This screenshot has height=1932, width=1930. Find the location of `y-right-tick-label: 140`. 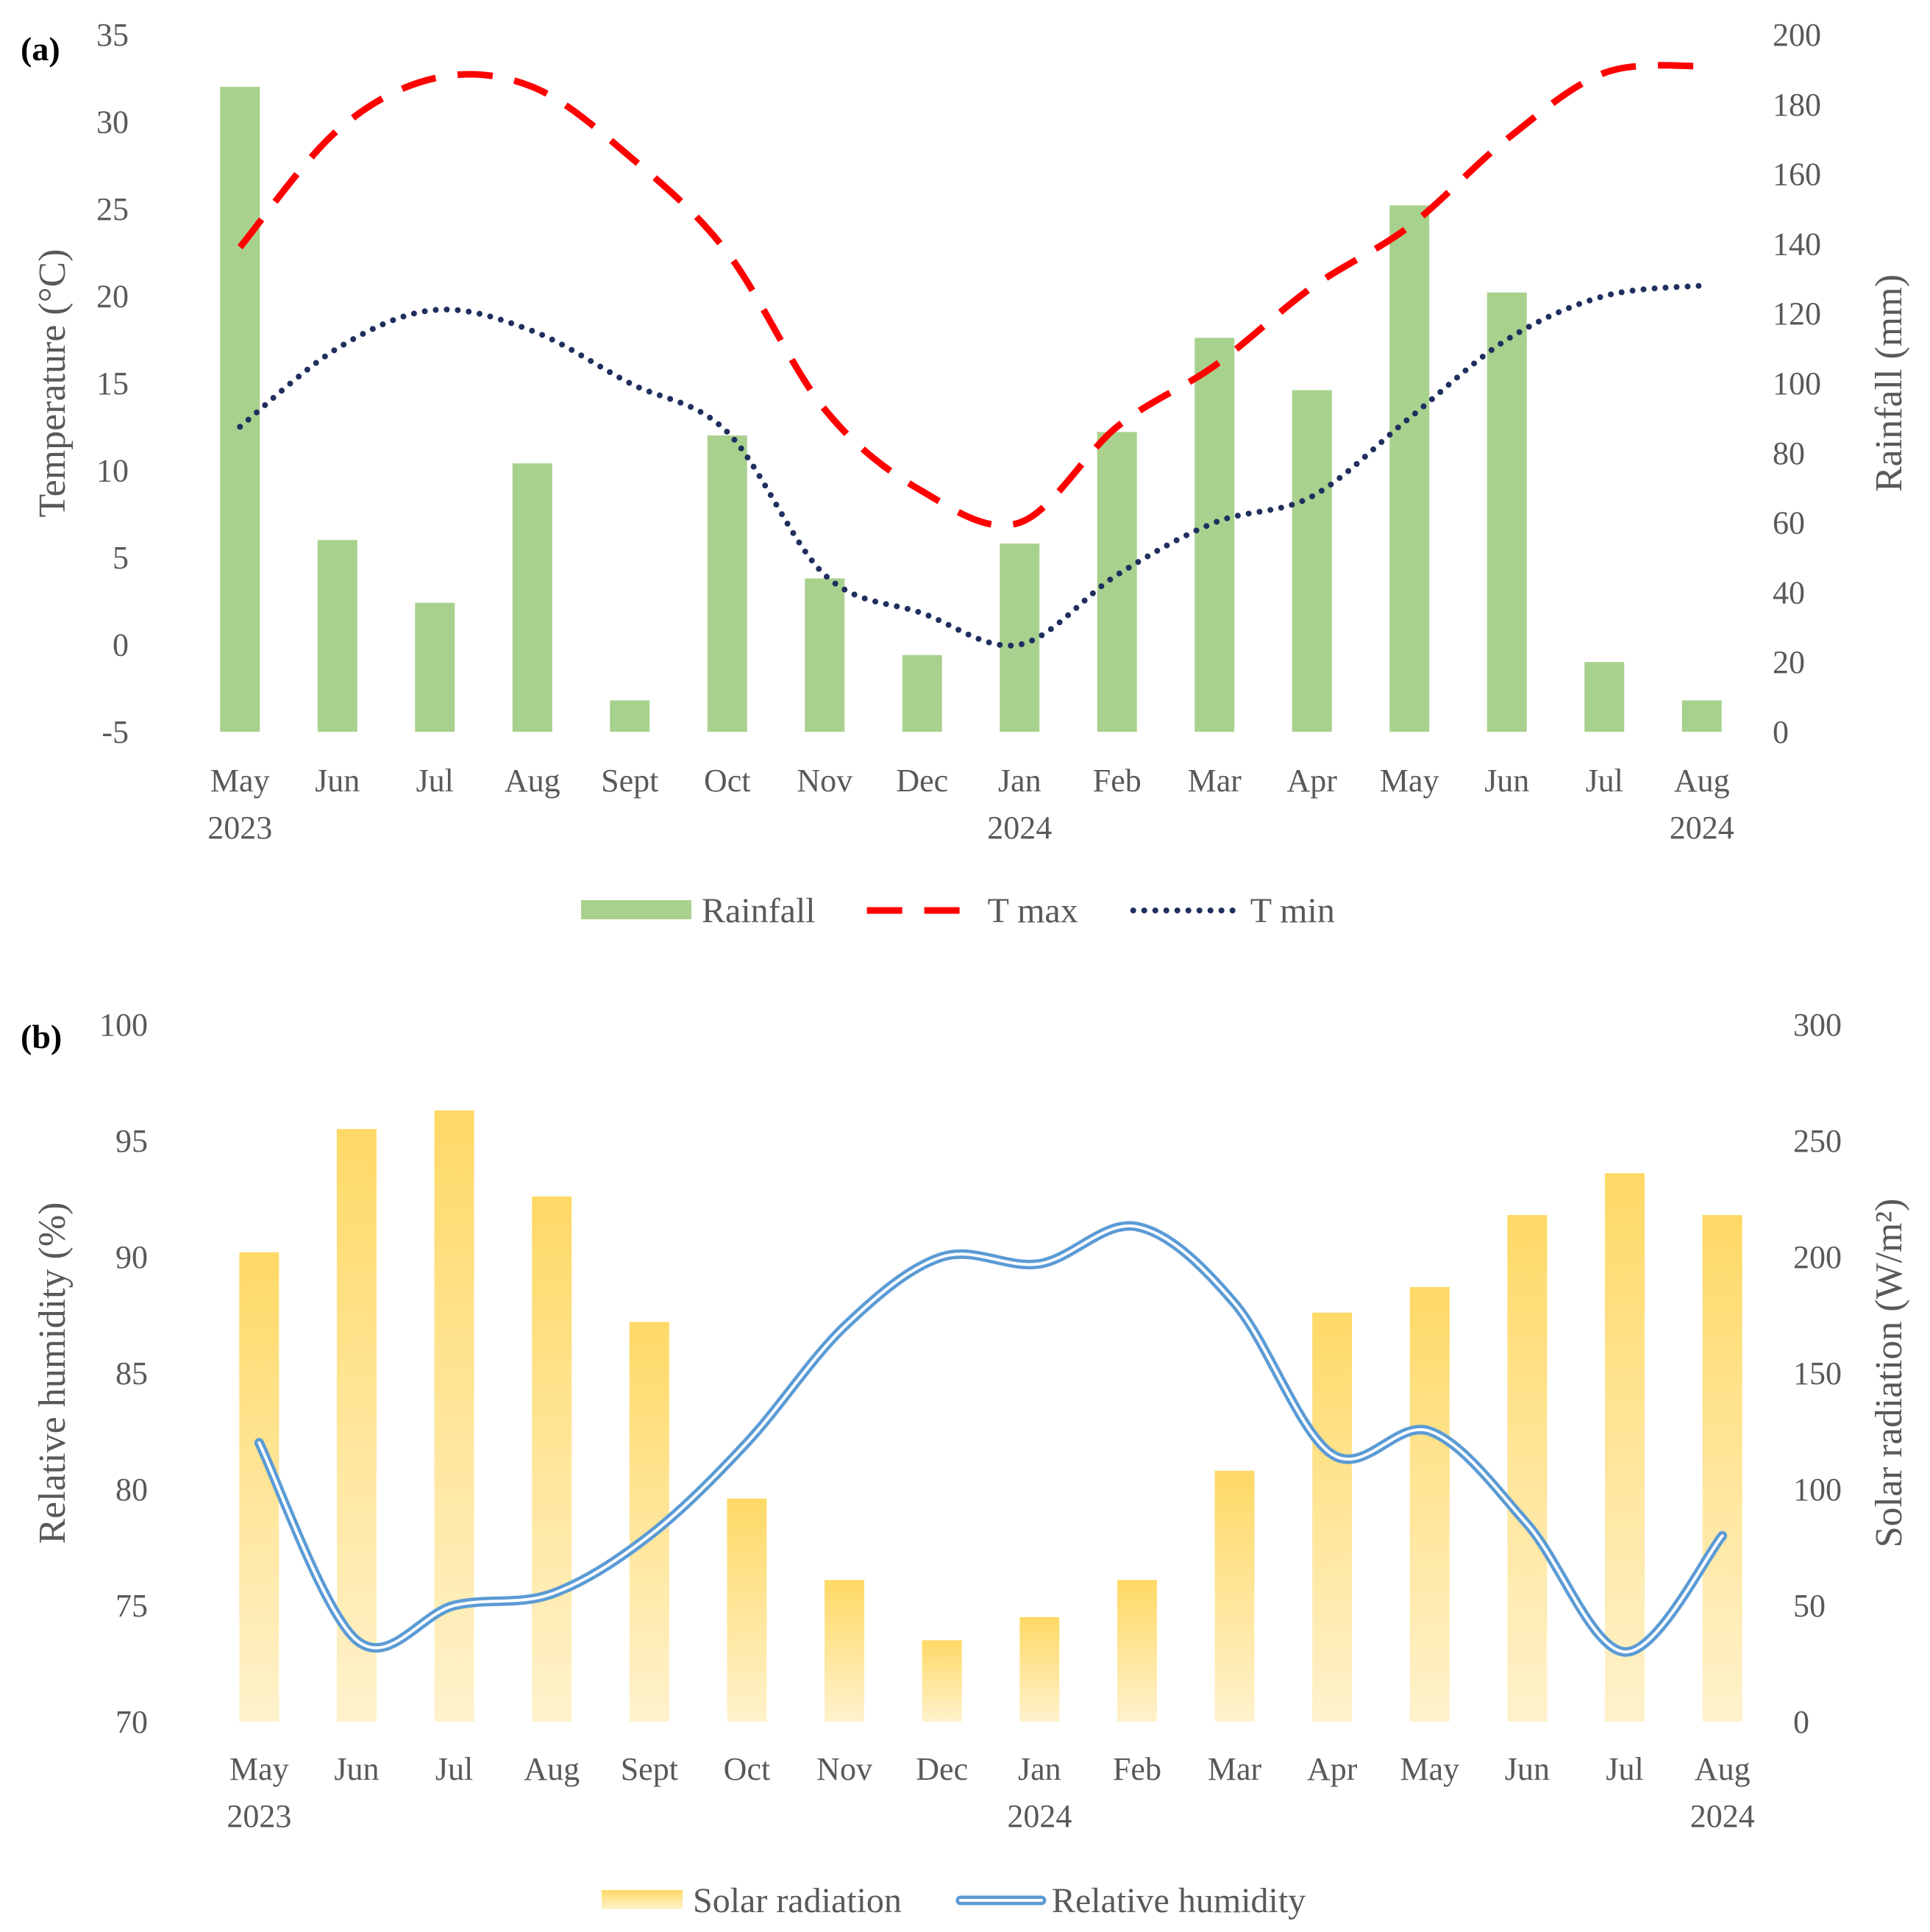

y-right-tick-label: 140 is located at coordinates (1797, 244).